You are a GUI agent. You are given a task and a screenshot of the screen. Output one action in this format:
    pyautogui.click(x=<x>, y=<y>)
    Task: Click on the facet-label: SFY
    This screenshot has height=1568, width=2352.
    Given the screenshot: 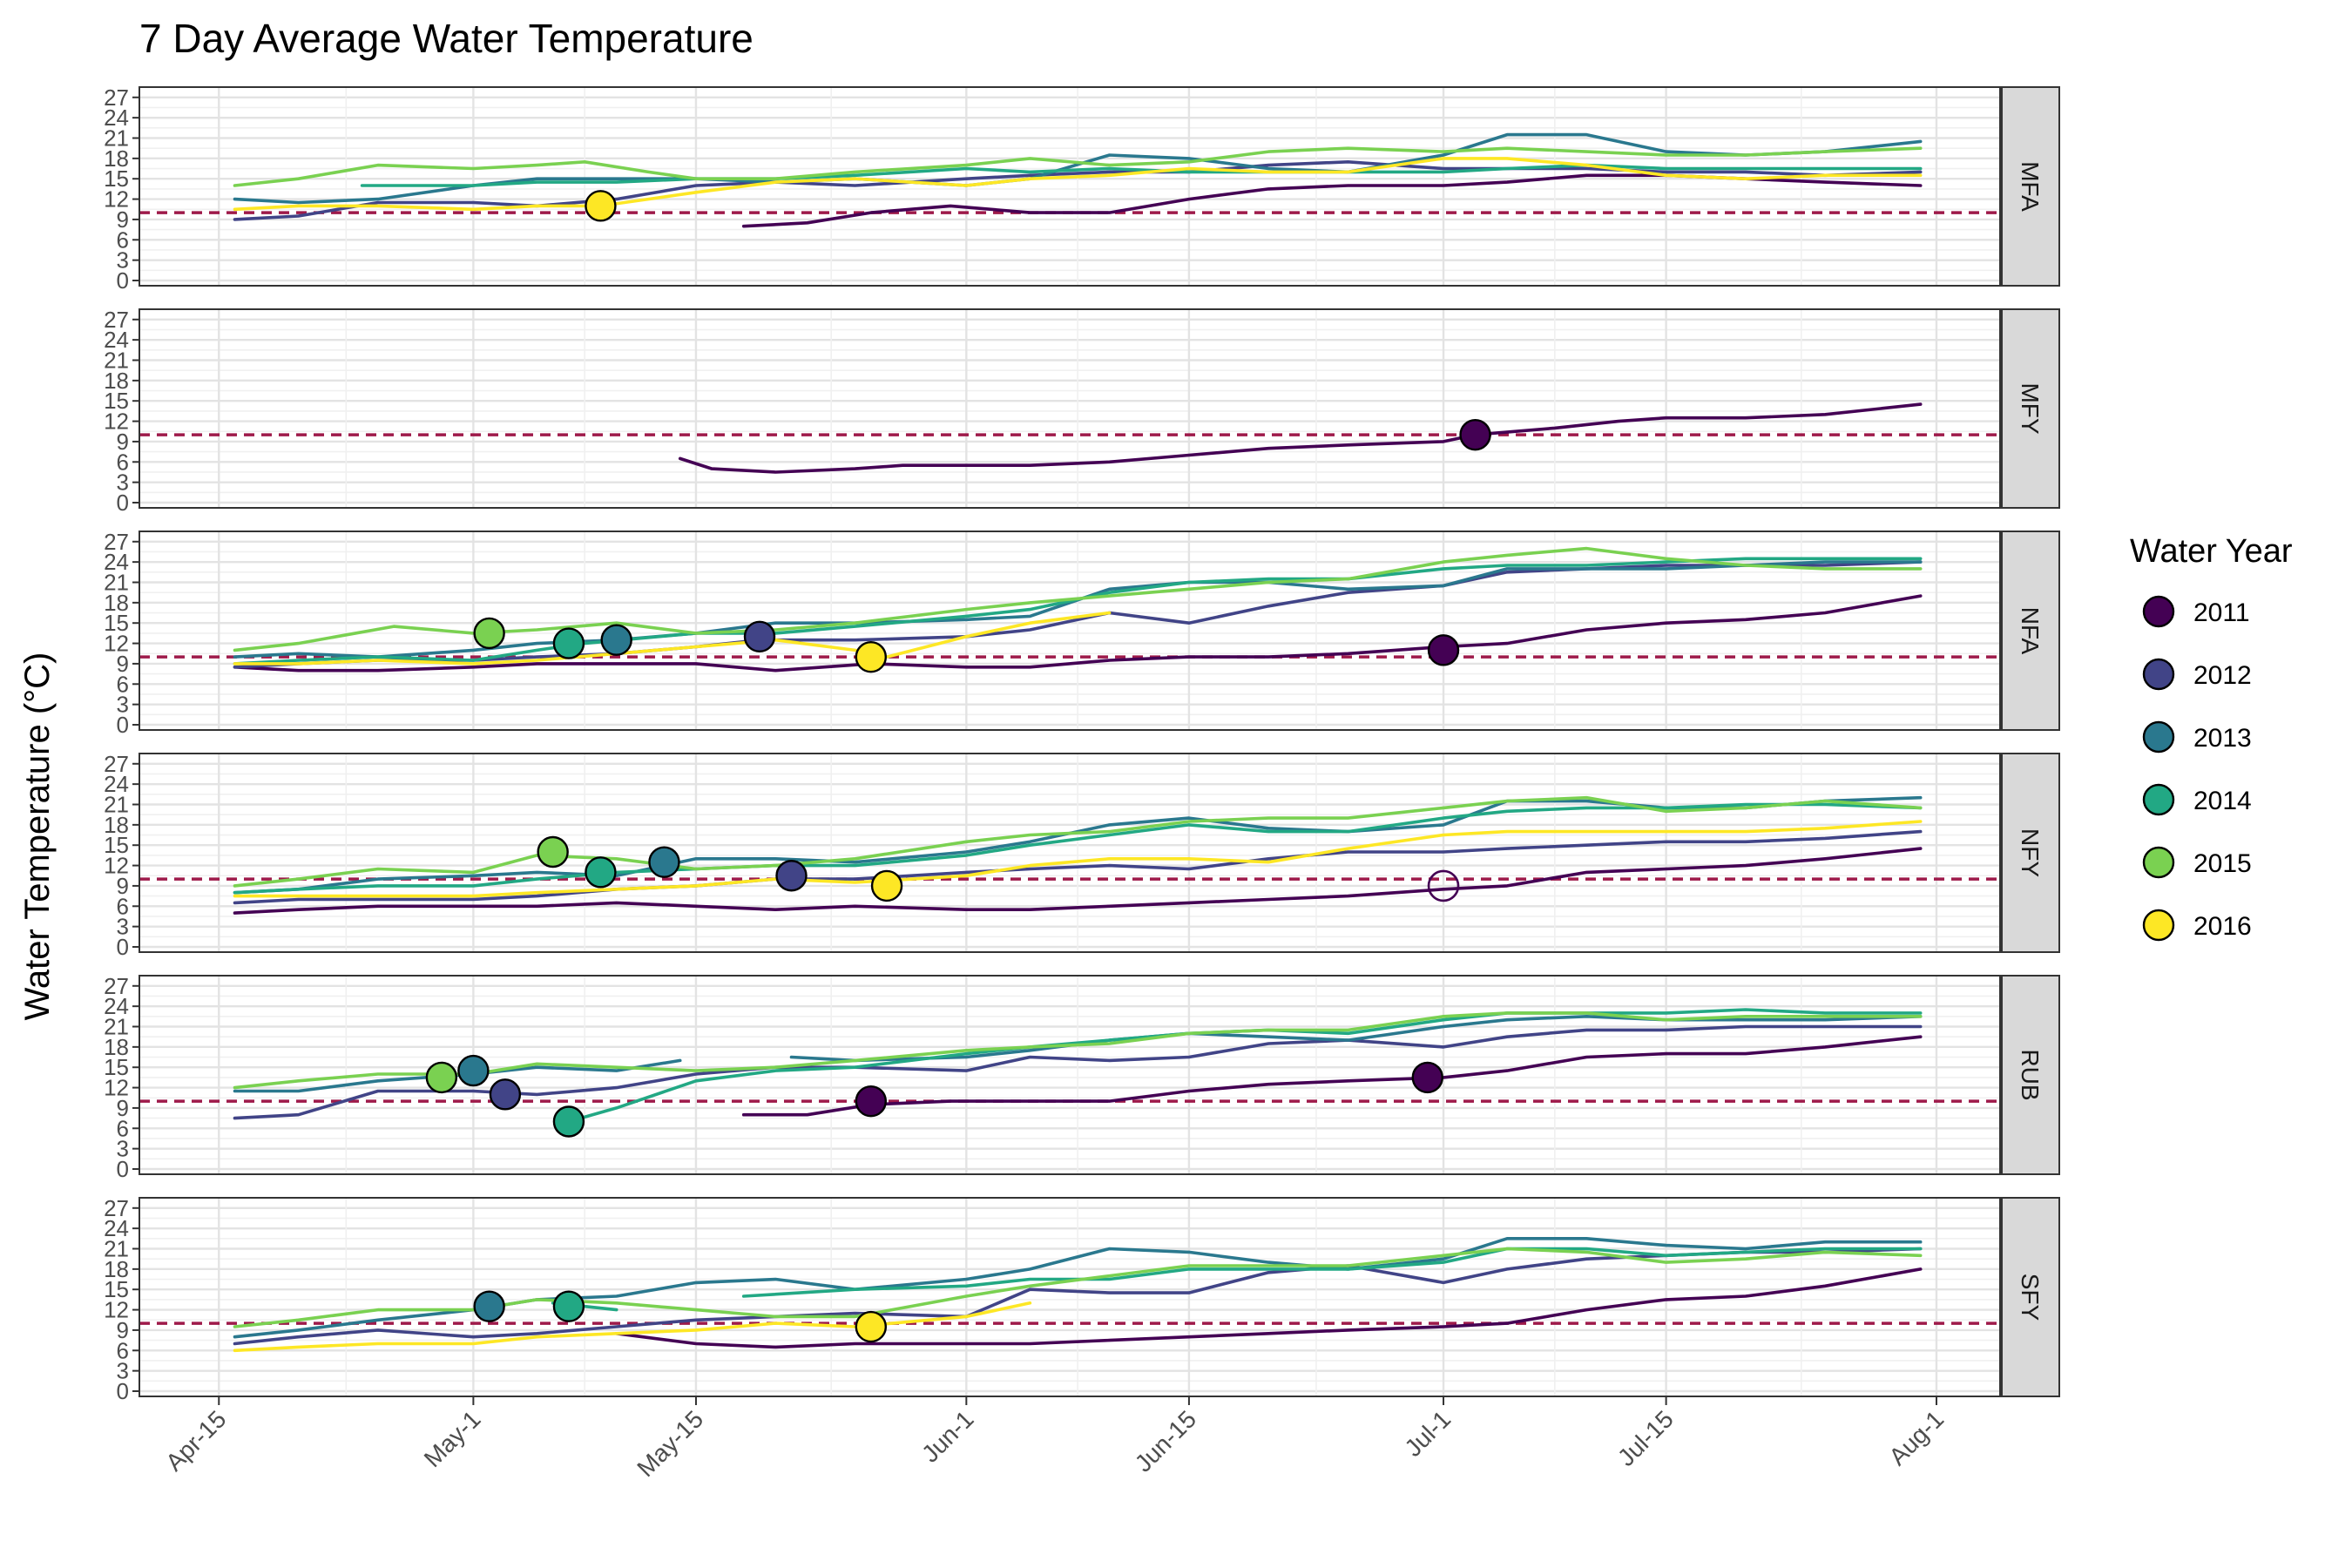 What is the action you would take?
    pyautogui.click(x=2030, y=1297)
    